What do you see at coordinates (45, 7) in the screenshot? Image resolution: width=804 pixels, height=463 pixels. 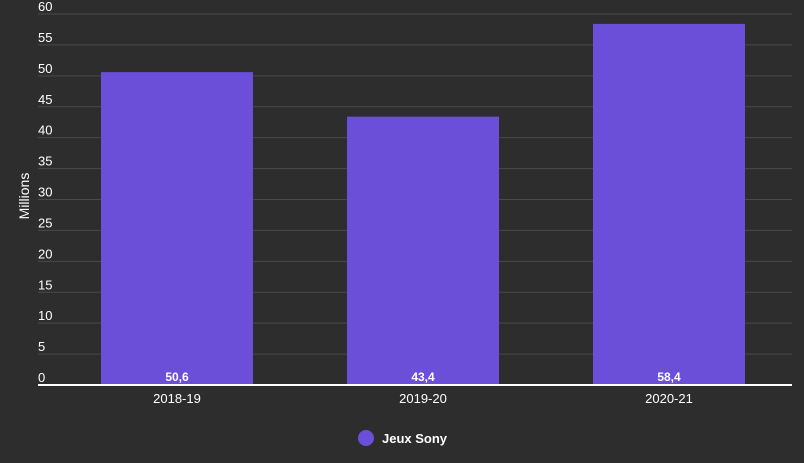 I see `y-tick-label: 60` at bounding box center [45, 7].